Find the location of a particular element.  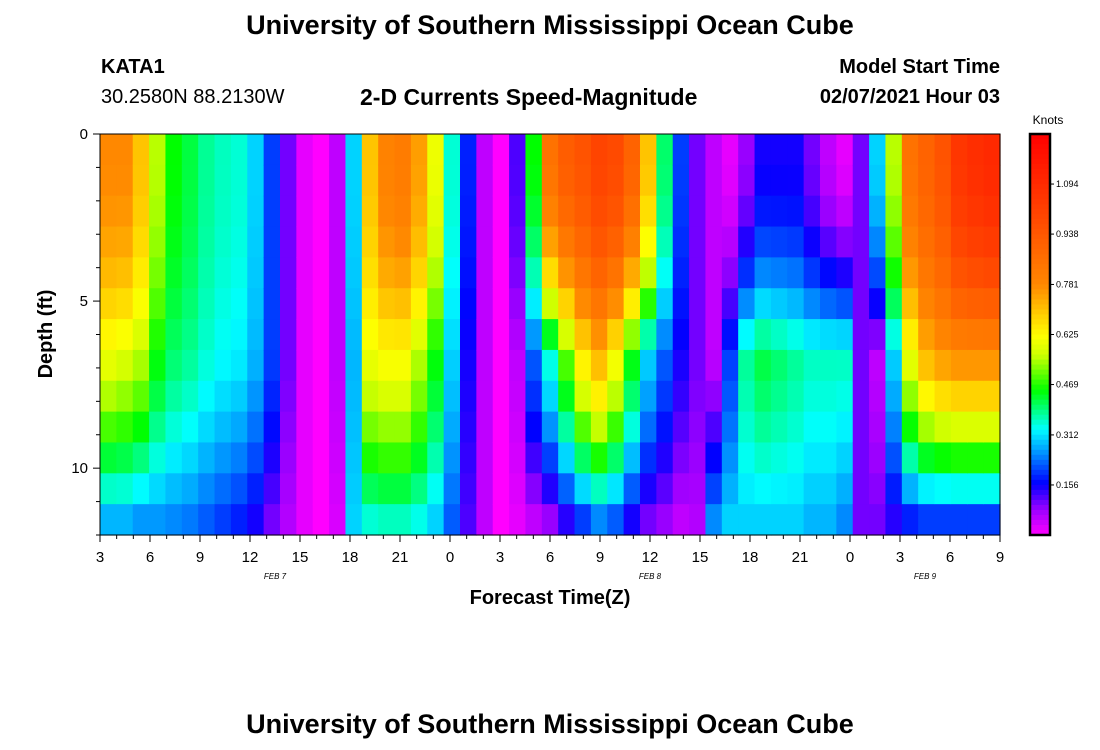

station-id: KATA1 is located at coordinates (133, 67).